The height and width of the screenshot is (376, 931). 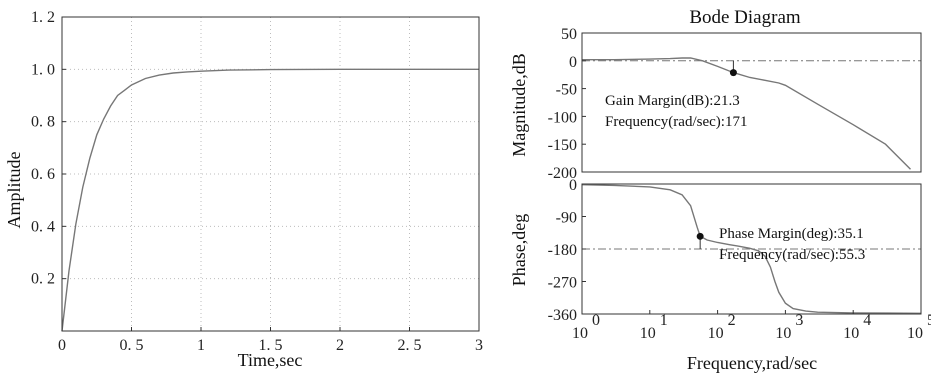 What do you see at coordinates (519, 105) in the screenshot?
I see `magnitude-y-axis-label: Magnitude,dB` at bounding box center [519, 105].